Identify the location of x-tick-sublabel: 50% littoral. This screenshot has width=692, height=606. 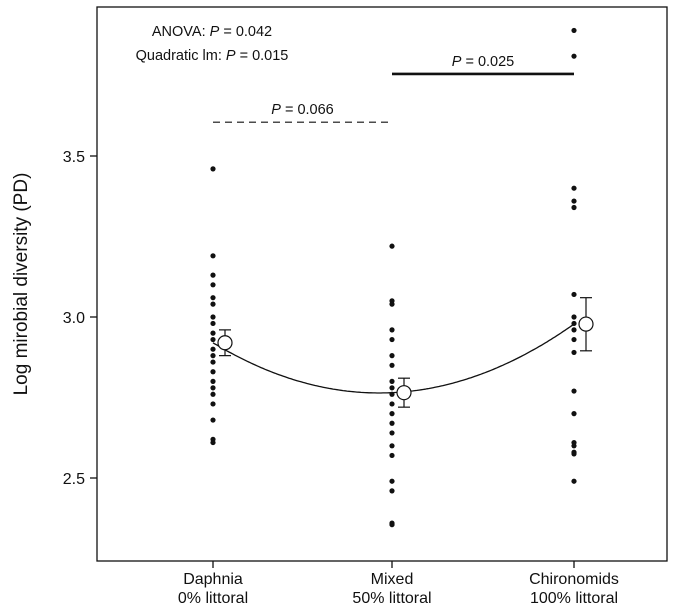
(391, 598).